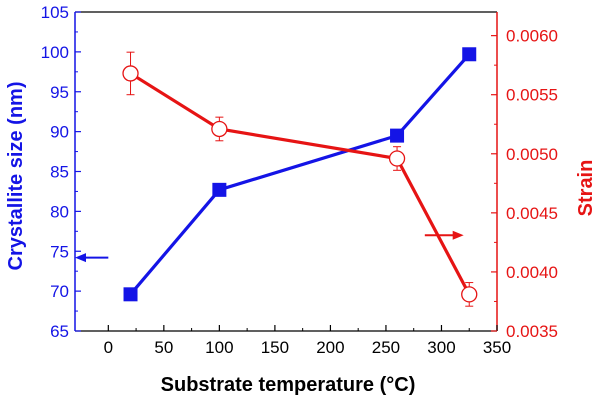 Image resolution: width=600 pixels, height=400 pixels. Describe the element at coordinates (532, 331) in the screenshot. I see `right-y-tick-label: 0.0035` at that location.